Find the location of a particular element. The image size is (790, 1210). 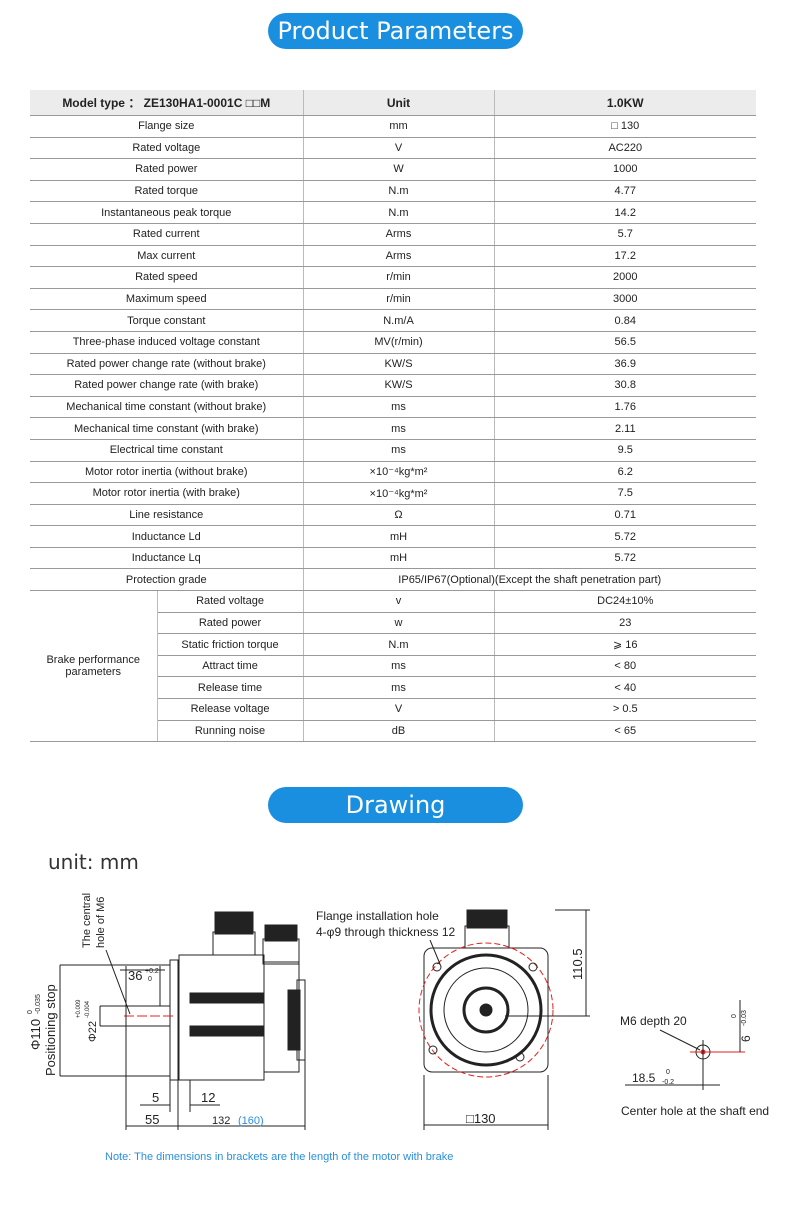

param-value: 6.2 is located at coordinates (625, 472).